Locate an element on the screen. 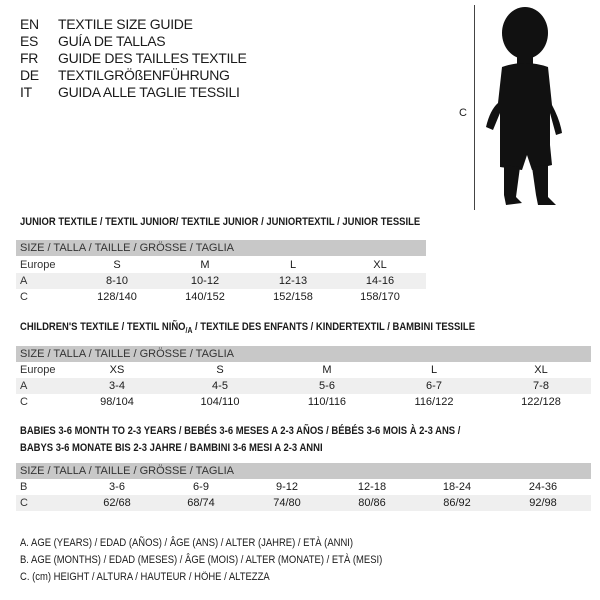  lang-code: IT is located at coordinates (26, 92).